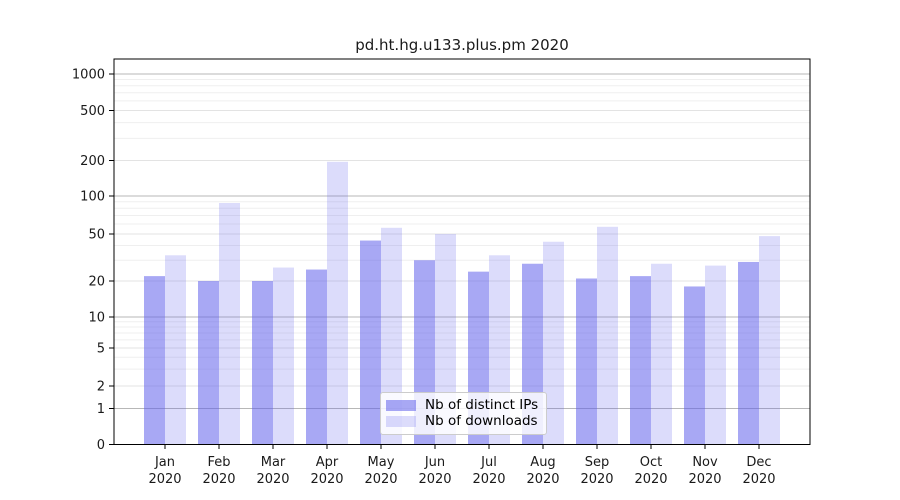 The width and height of the screenshot is (900, 500). I want to click on bar-distinct-ips-nov, so click(694, 365).